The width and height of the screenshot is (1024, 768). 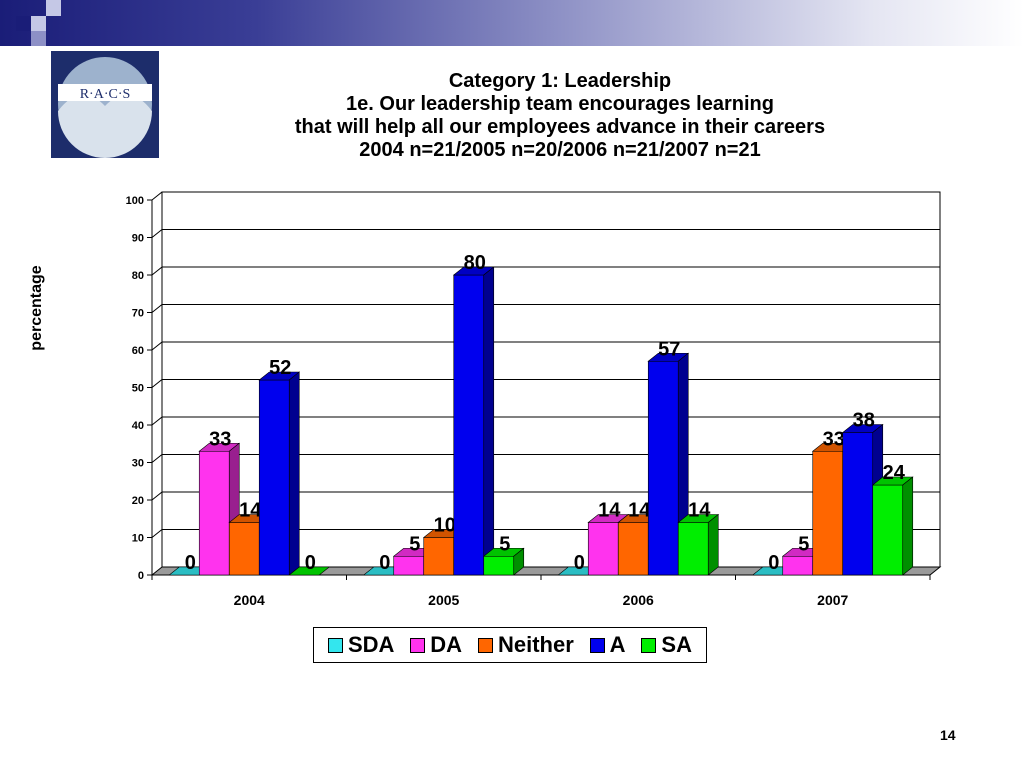 What do you see at coordinates (409, 565) in the screenshot?
I see `bar-da-2005` at bounding box center [409, 565].